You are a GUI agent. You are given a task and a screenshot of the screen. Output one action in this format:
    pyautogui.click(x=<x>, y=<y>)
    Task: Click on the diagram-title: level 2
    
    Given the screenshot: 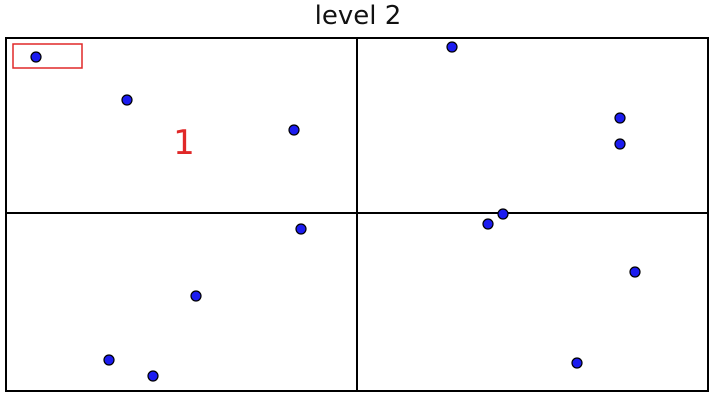 What is the action you would take?
    pyautogui.click(x=358, y=16)
    